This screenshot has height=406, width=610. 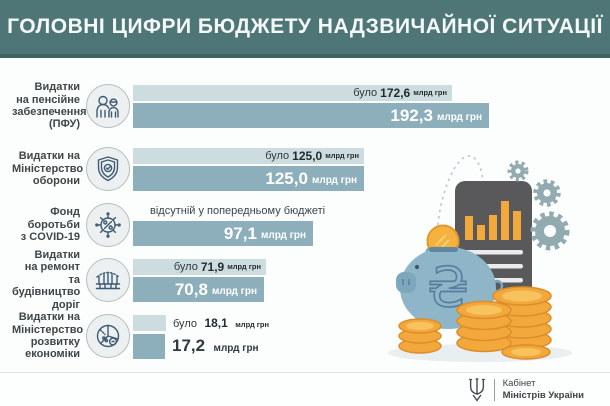 I want to click on previous-value-text: було 18,1 млрд грн, so click(x=221, y=323).